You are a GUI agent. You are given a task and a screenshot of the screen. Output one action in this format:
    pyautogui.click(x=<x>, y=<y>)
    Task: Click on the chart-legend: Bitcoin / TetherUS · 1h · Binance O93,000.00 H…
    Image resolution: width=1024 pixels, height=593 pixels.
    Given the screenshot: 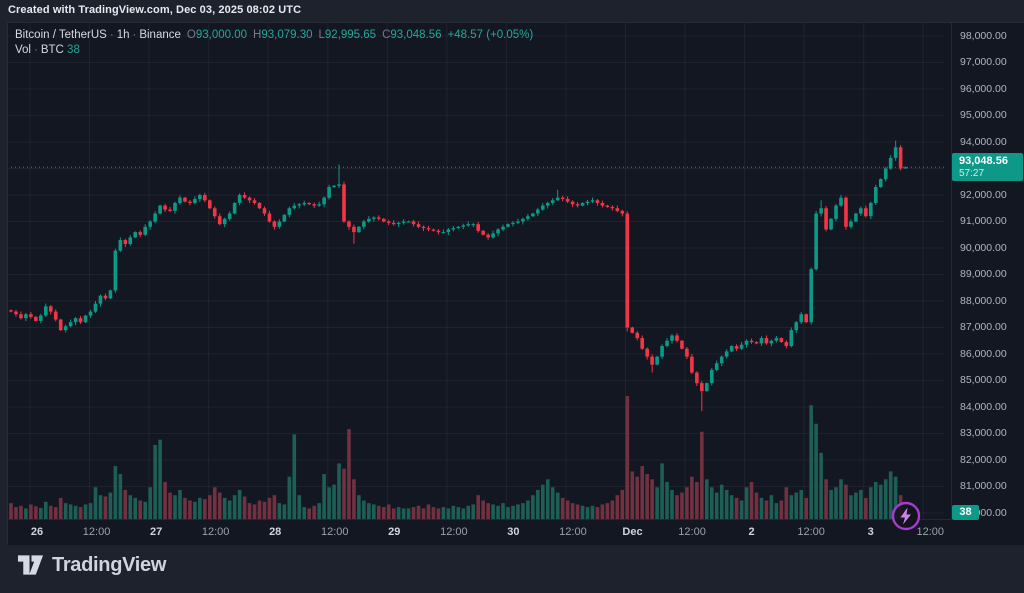 What is the action you would take?
    pyautogui.click(x=274, y=43)
    